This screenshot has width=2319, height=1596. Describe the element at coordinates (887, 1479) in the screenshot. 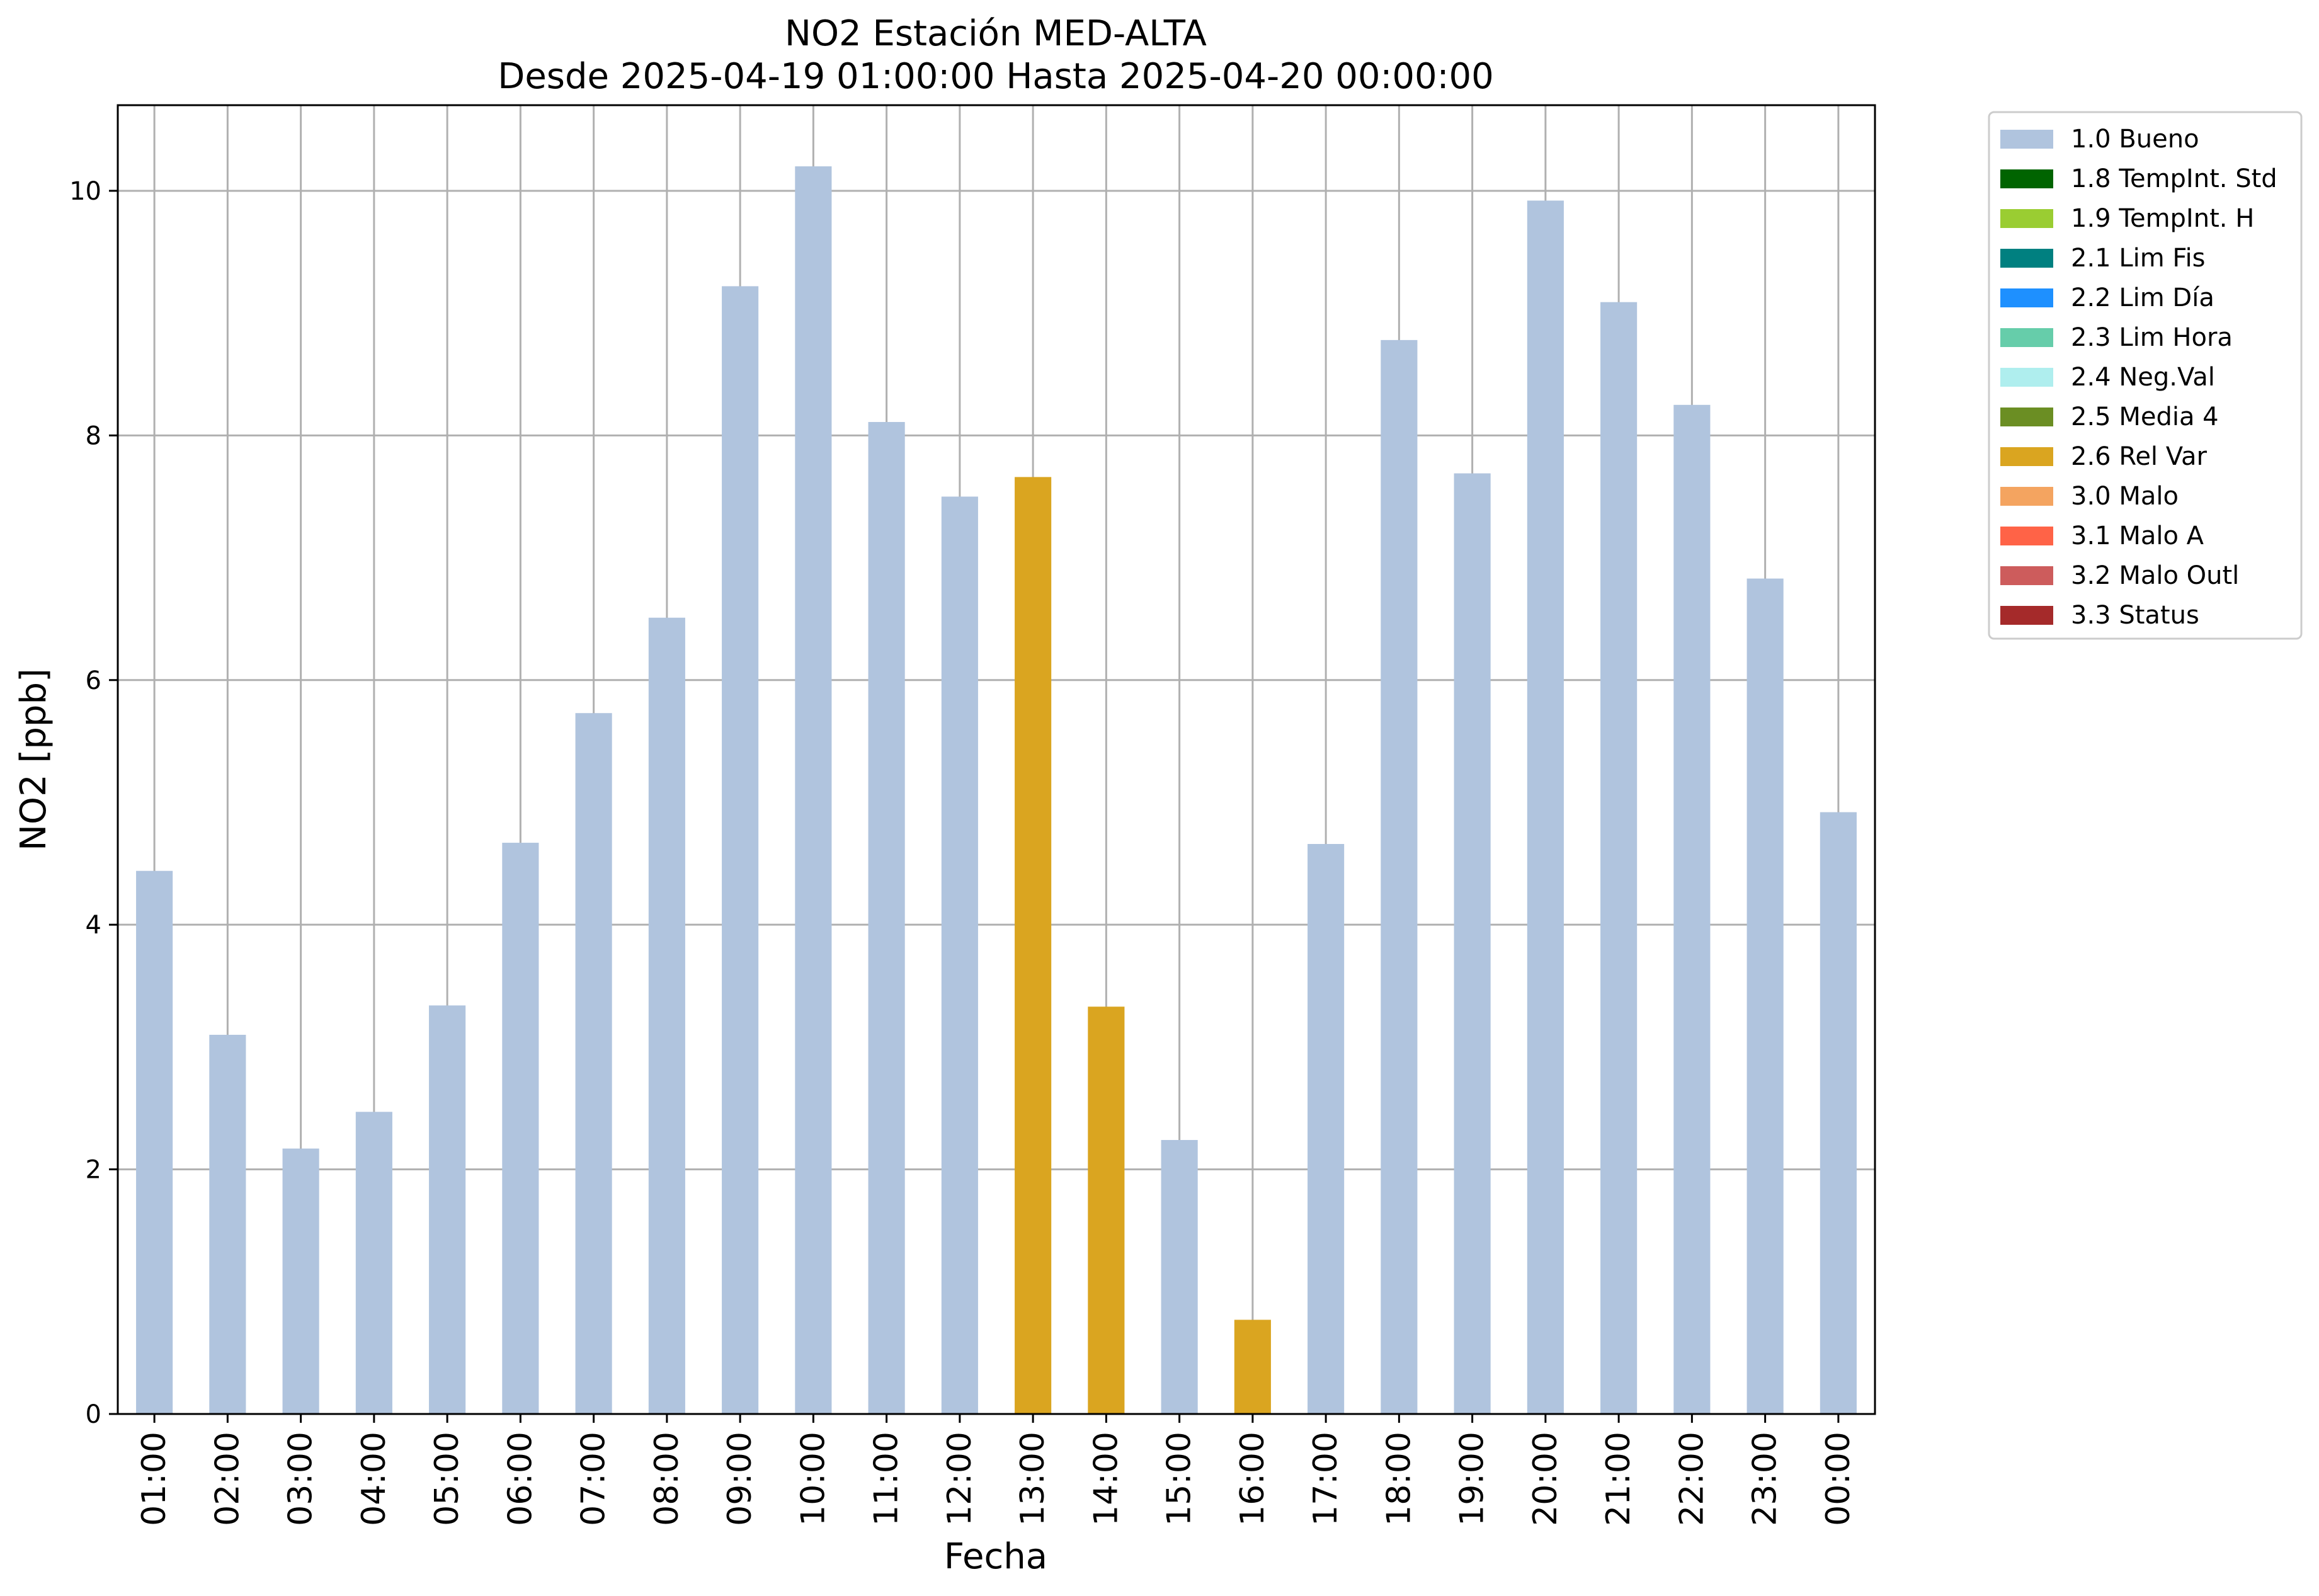

I see `x-tick-label: 11:00` at that location.